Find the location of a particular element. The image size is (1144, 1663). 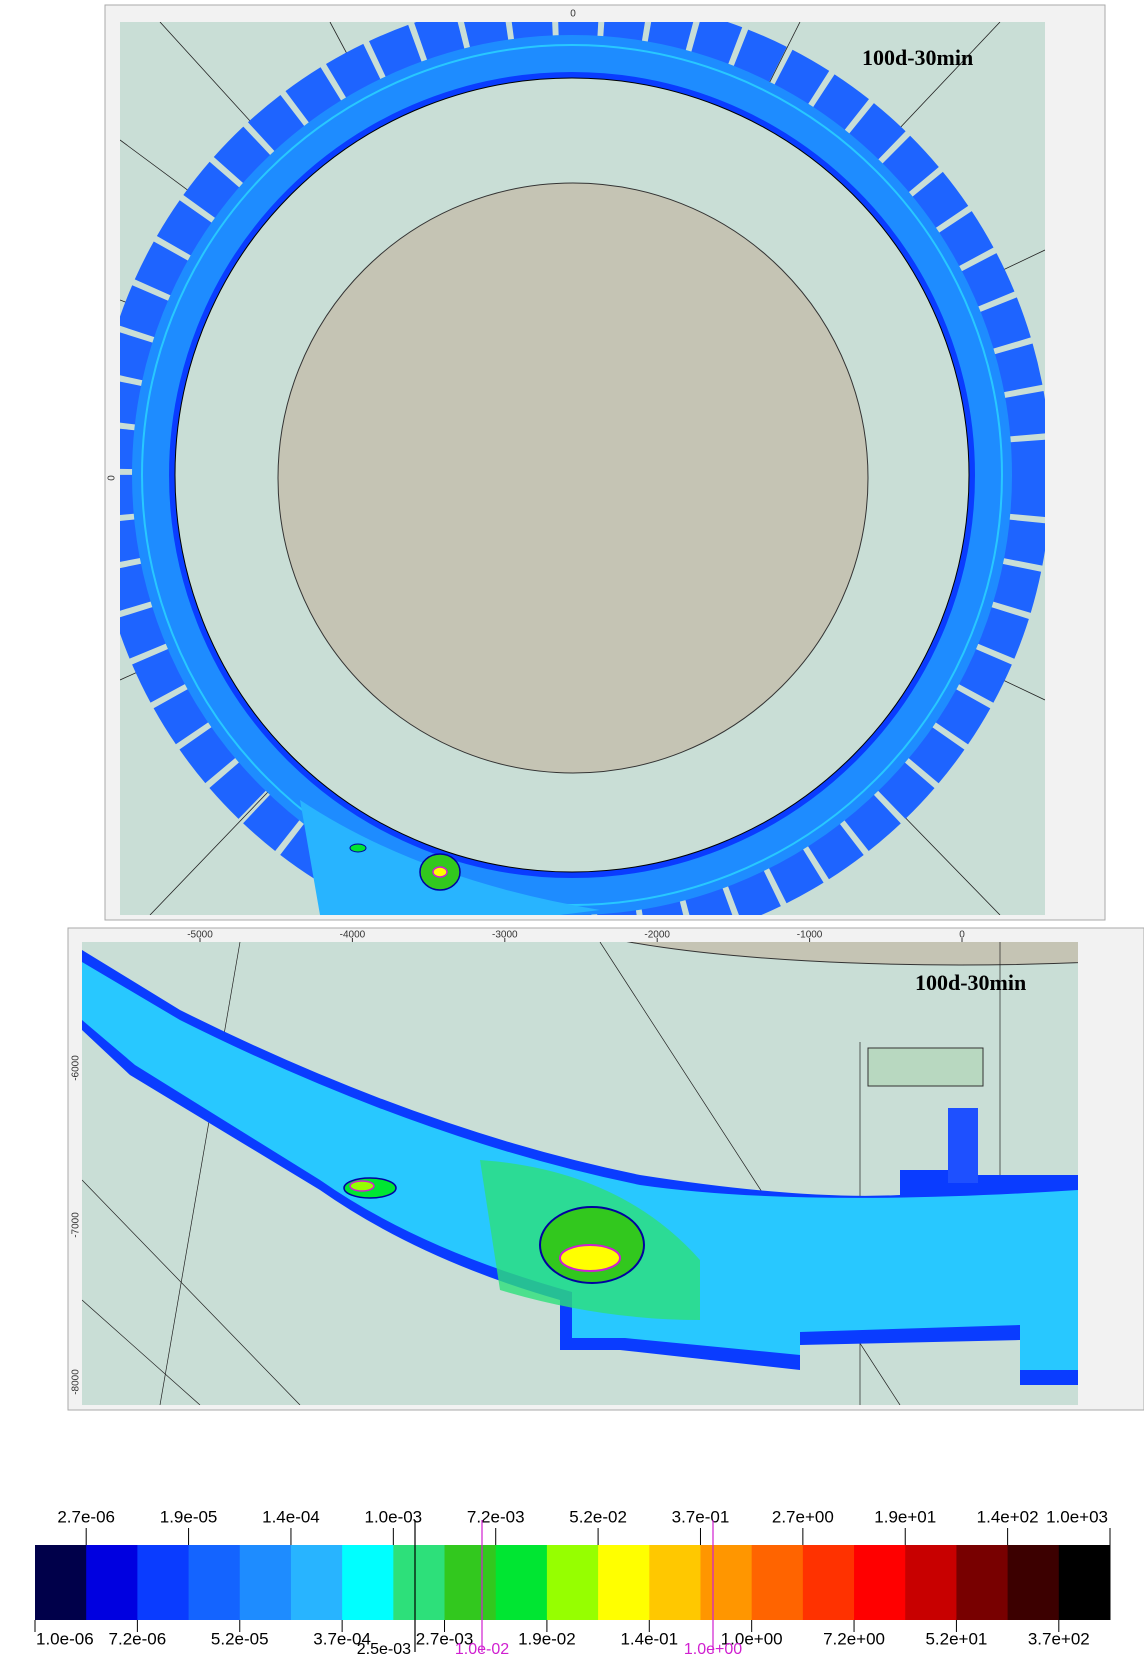

colorbar-label: 1.4e-01 is located at coordinates (649, 1638).